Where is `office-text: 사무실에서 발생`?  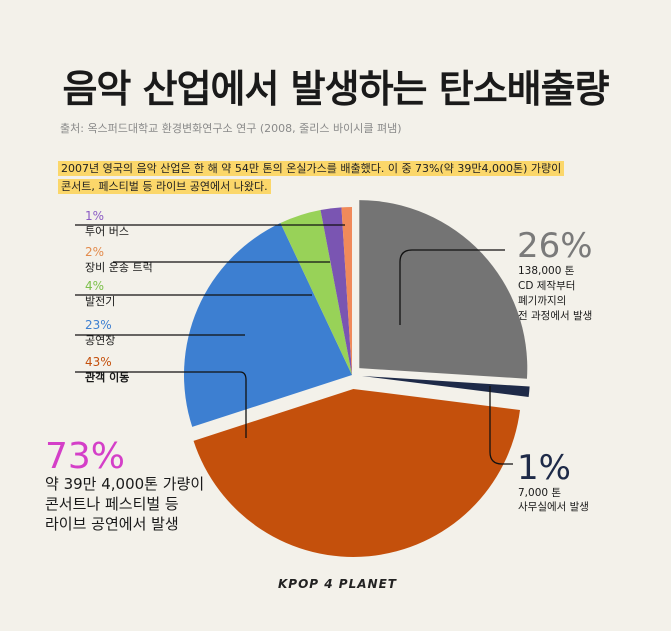 office-text: 사무실에서 발생 is located at coordinates (553, 507).